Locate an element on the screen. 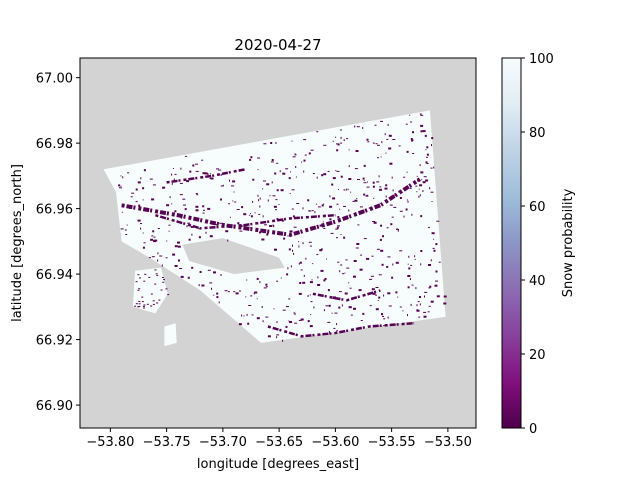  colorbar-tick-label: 100 is located at coordinates (541, 59).